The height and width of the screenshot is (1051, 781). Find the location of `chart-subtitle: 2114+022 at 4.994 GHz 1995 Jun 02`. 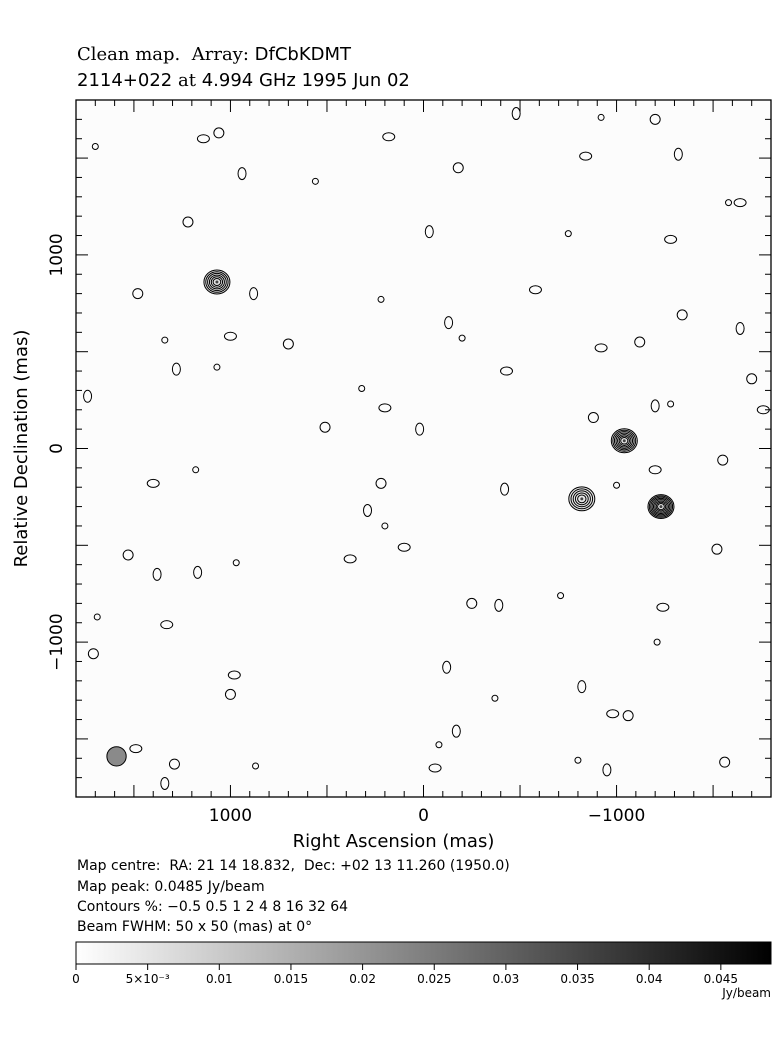

chart-subtitle: 2114+022 at 4.994 GHz 1995 Jun 02 is located at coordinates (243, 80).